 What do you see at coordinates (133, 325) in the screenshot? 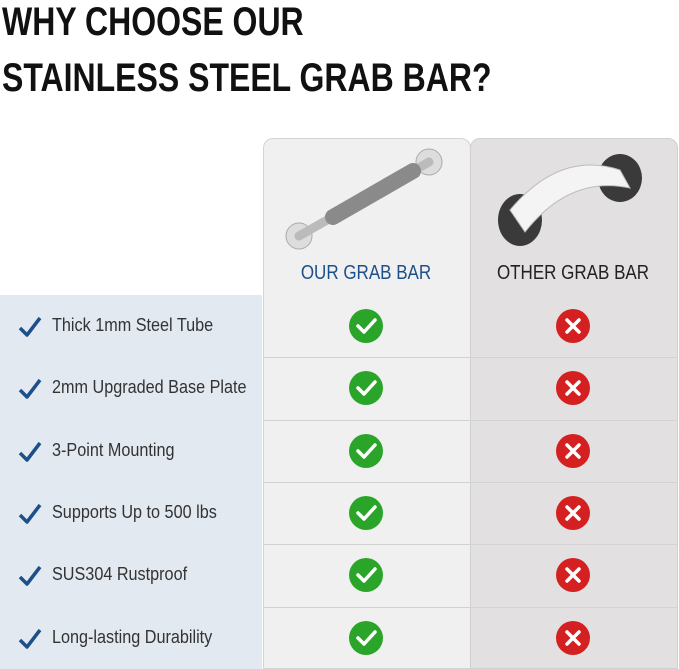
I see `feature-label: Thick 1mm Steel Tube` at bounding box center [133, 325].